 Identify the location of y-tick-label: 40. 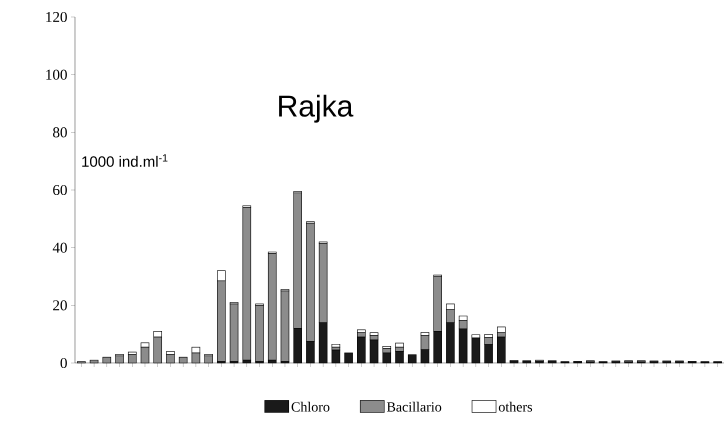
(59, 247).